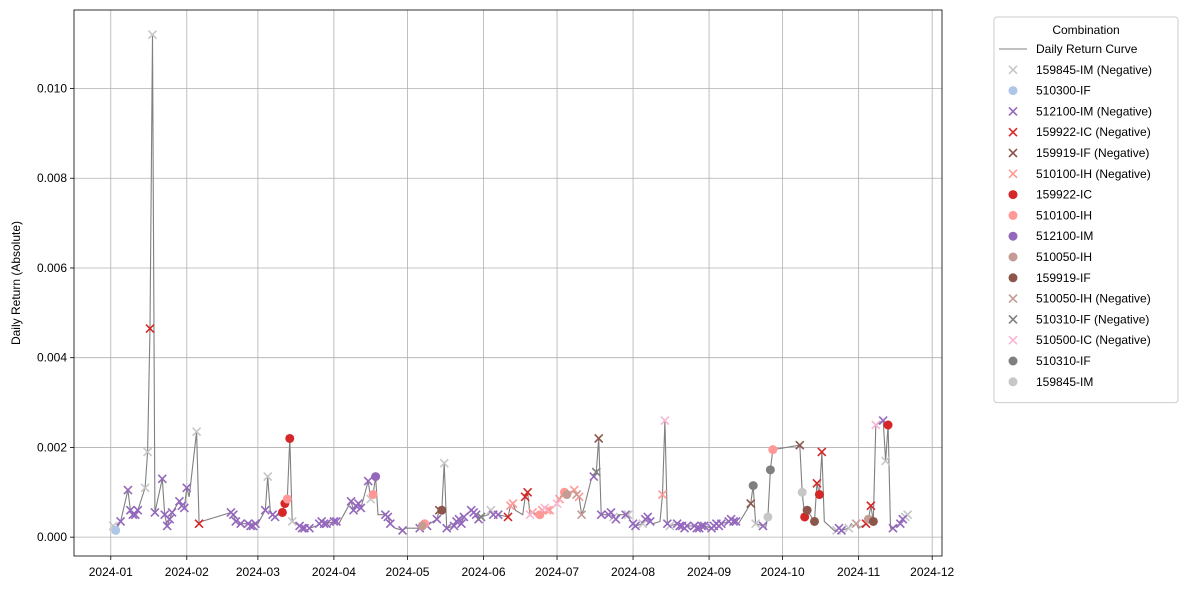 This screenshot has height=590, width=1186. Describe the element at coordinates (52, 537) in the screenshot. I see `y-tick-label: 0.000` at that location.